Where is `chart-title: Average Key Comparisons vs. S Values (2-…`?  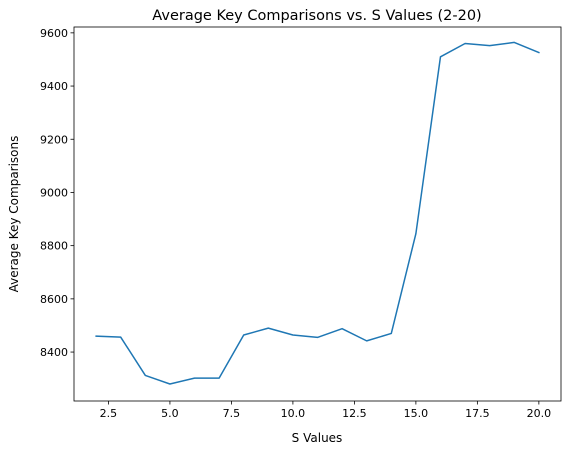
chart-title: Average Key Comparisons vs. S Values (2-… is located at coordinates (316, 16).